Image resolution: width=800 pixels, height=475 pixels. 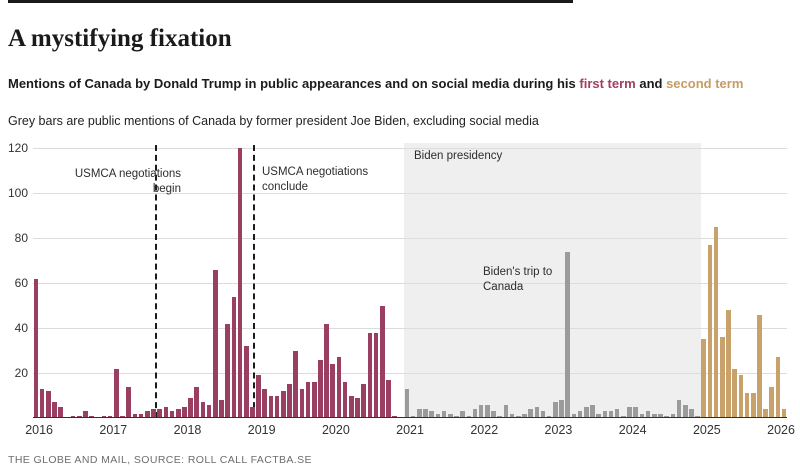 What do you see at coordinates (607, 83) in the screenshot?
I see `first-term-highlight: first term` at bounding box center [607, 83].